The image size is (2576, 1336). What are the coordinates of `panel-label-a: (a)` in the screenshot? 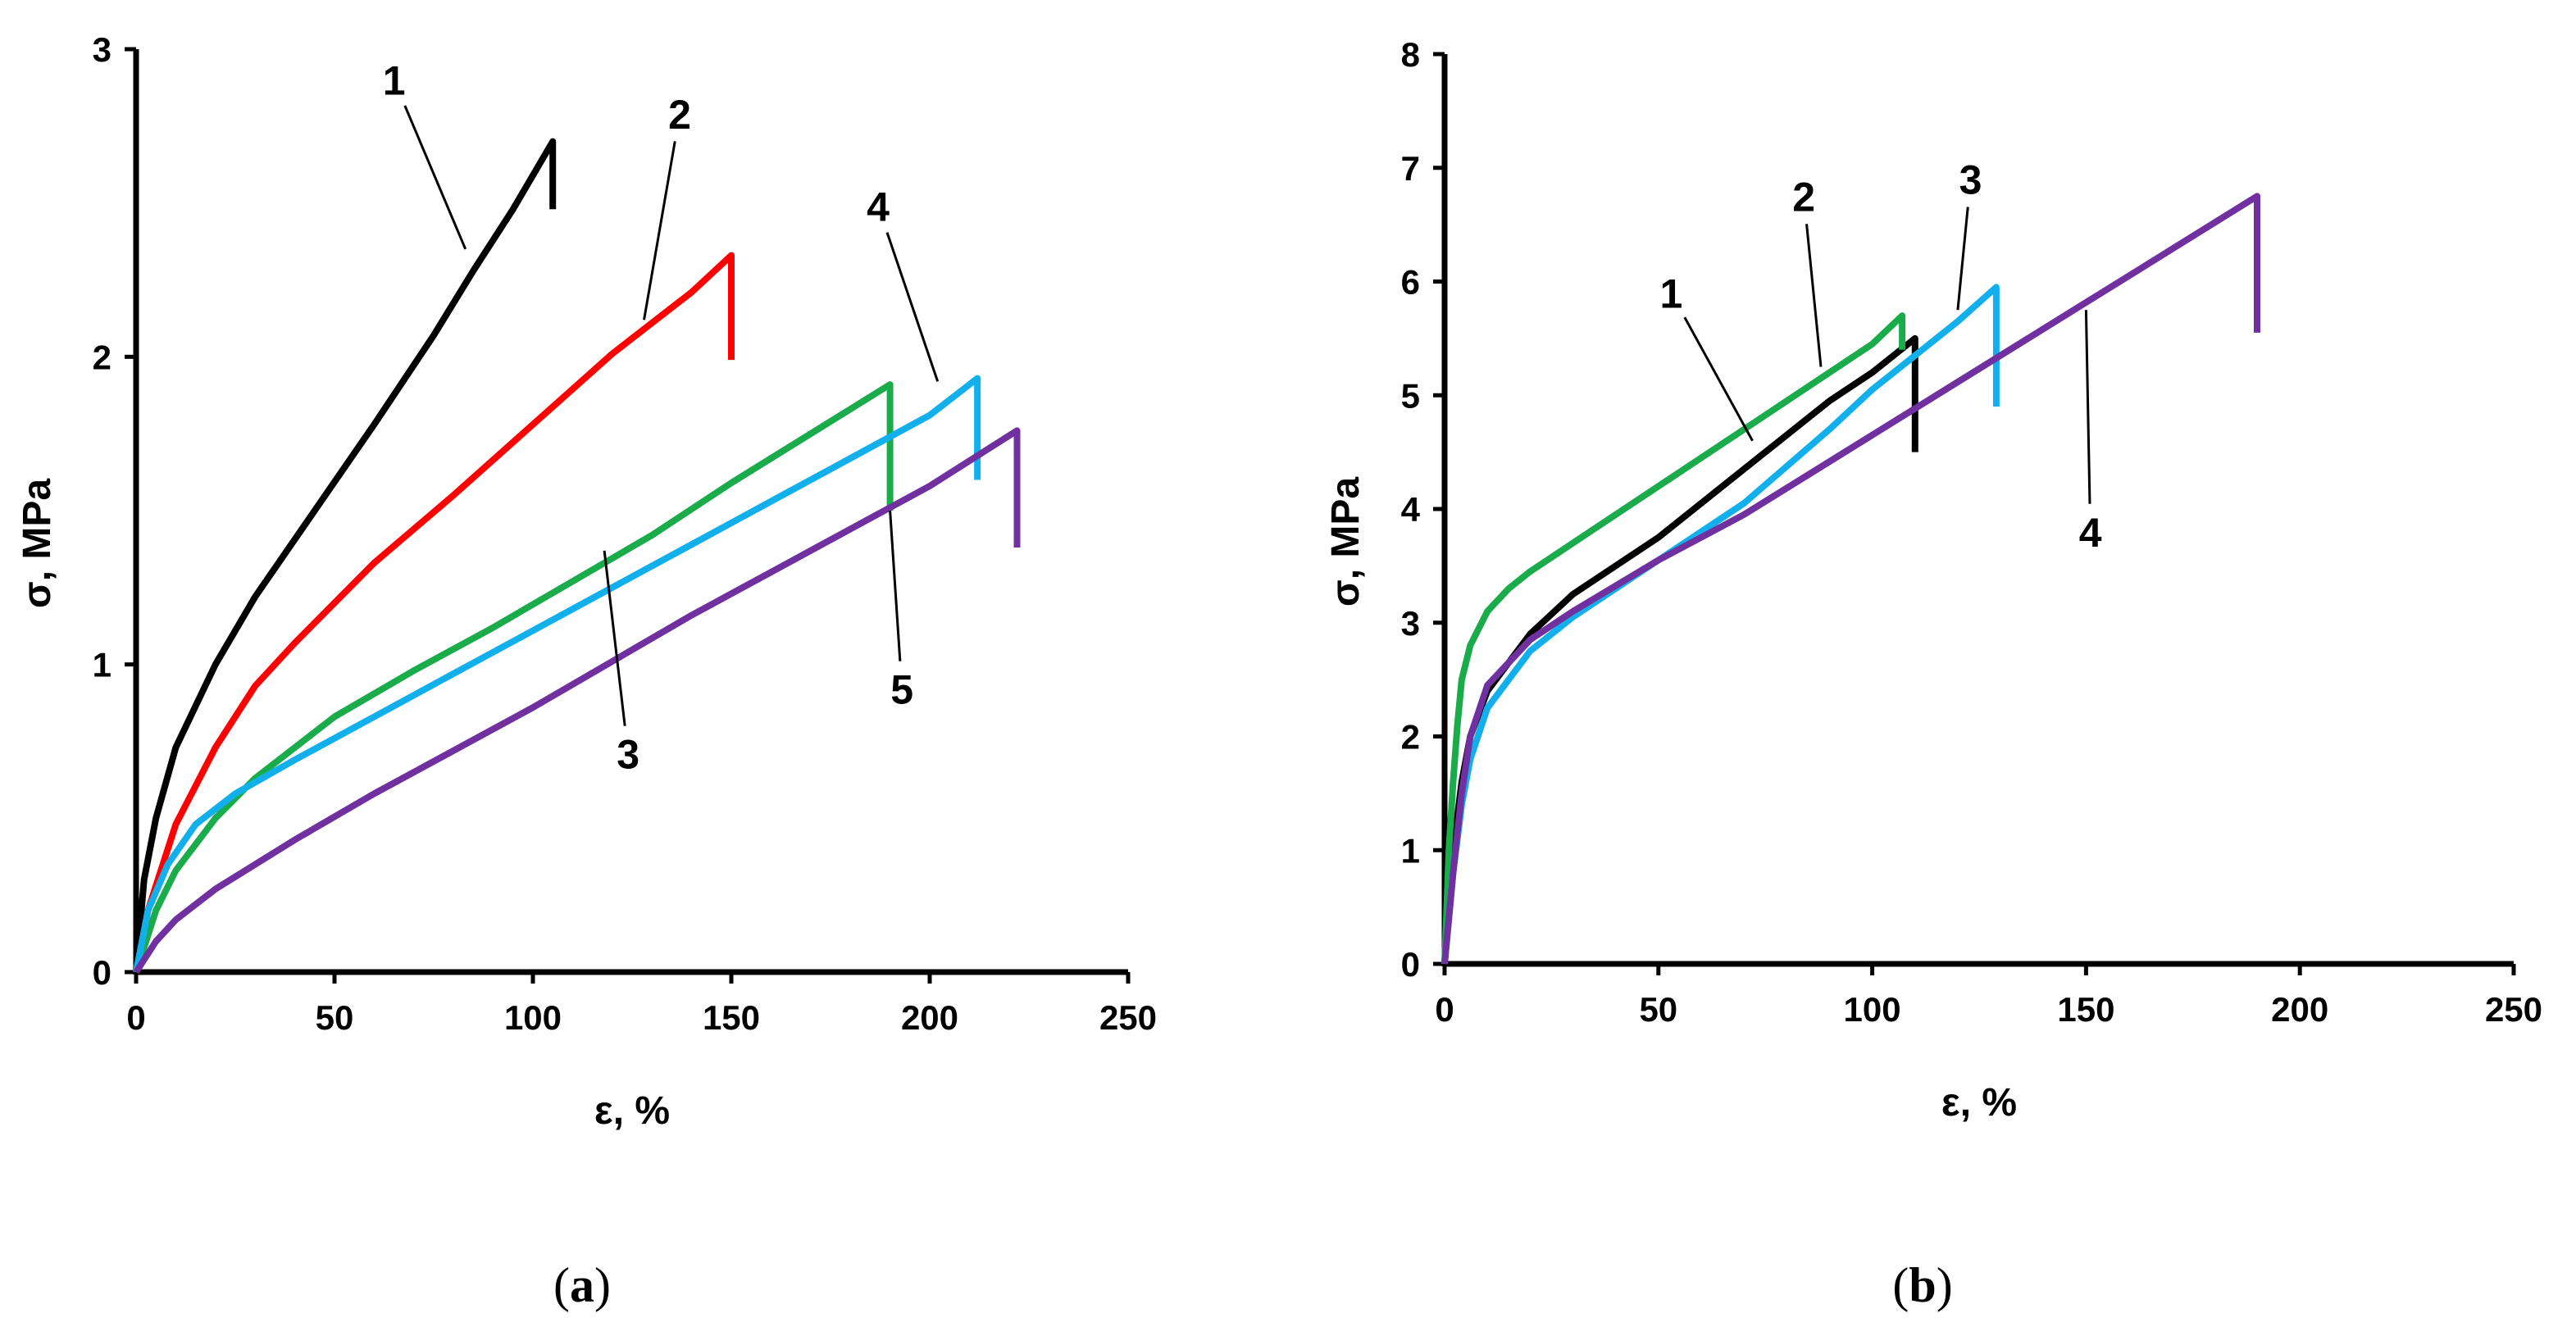 It's located at (582, 1285).